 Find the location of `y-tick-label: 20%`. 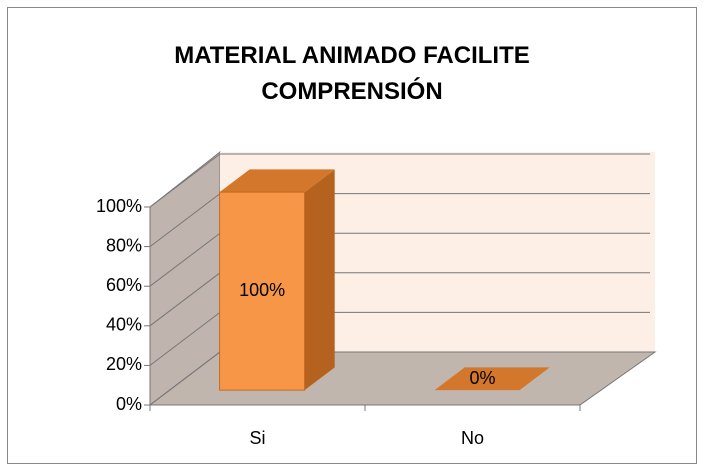

y-tick-label: 20% is located at coordinates (124, 364).